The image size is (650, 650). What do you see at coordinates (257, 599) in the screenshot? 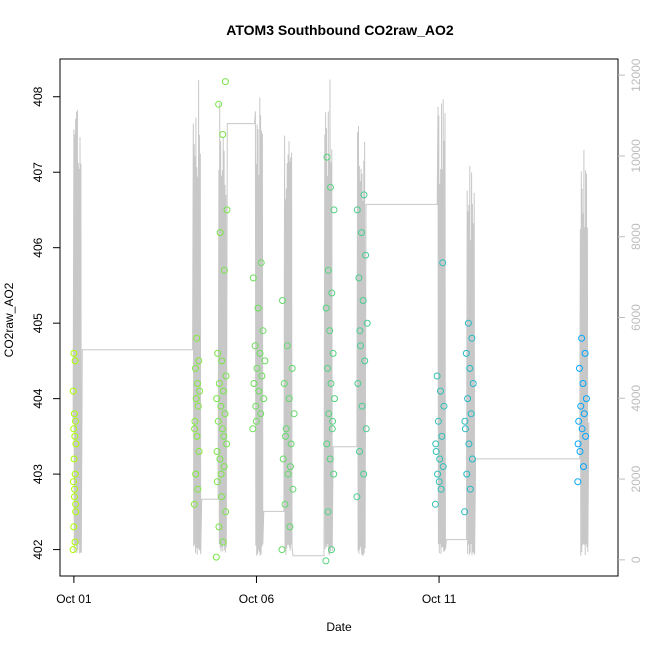
I see `x-tick-label: Oct 06` at bounding box center [257, 599].